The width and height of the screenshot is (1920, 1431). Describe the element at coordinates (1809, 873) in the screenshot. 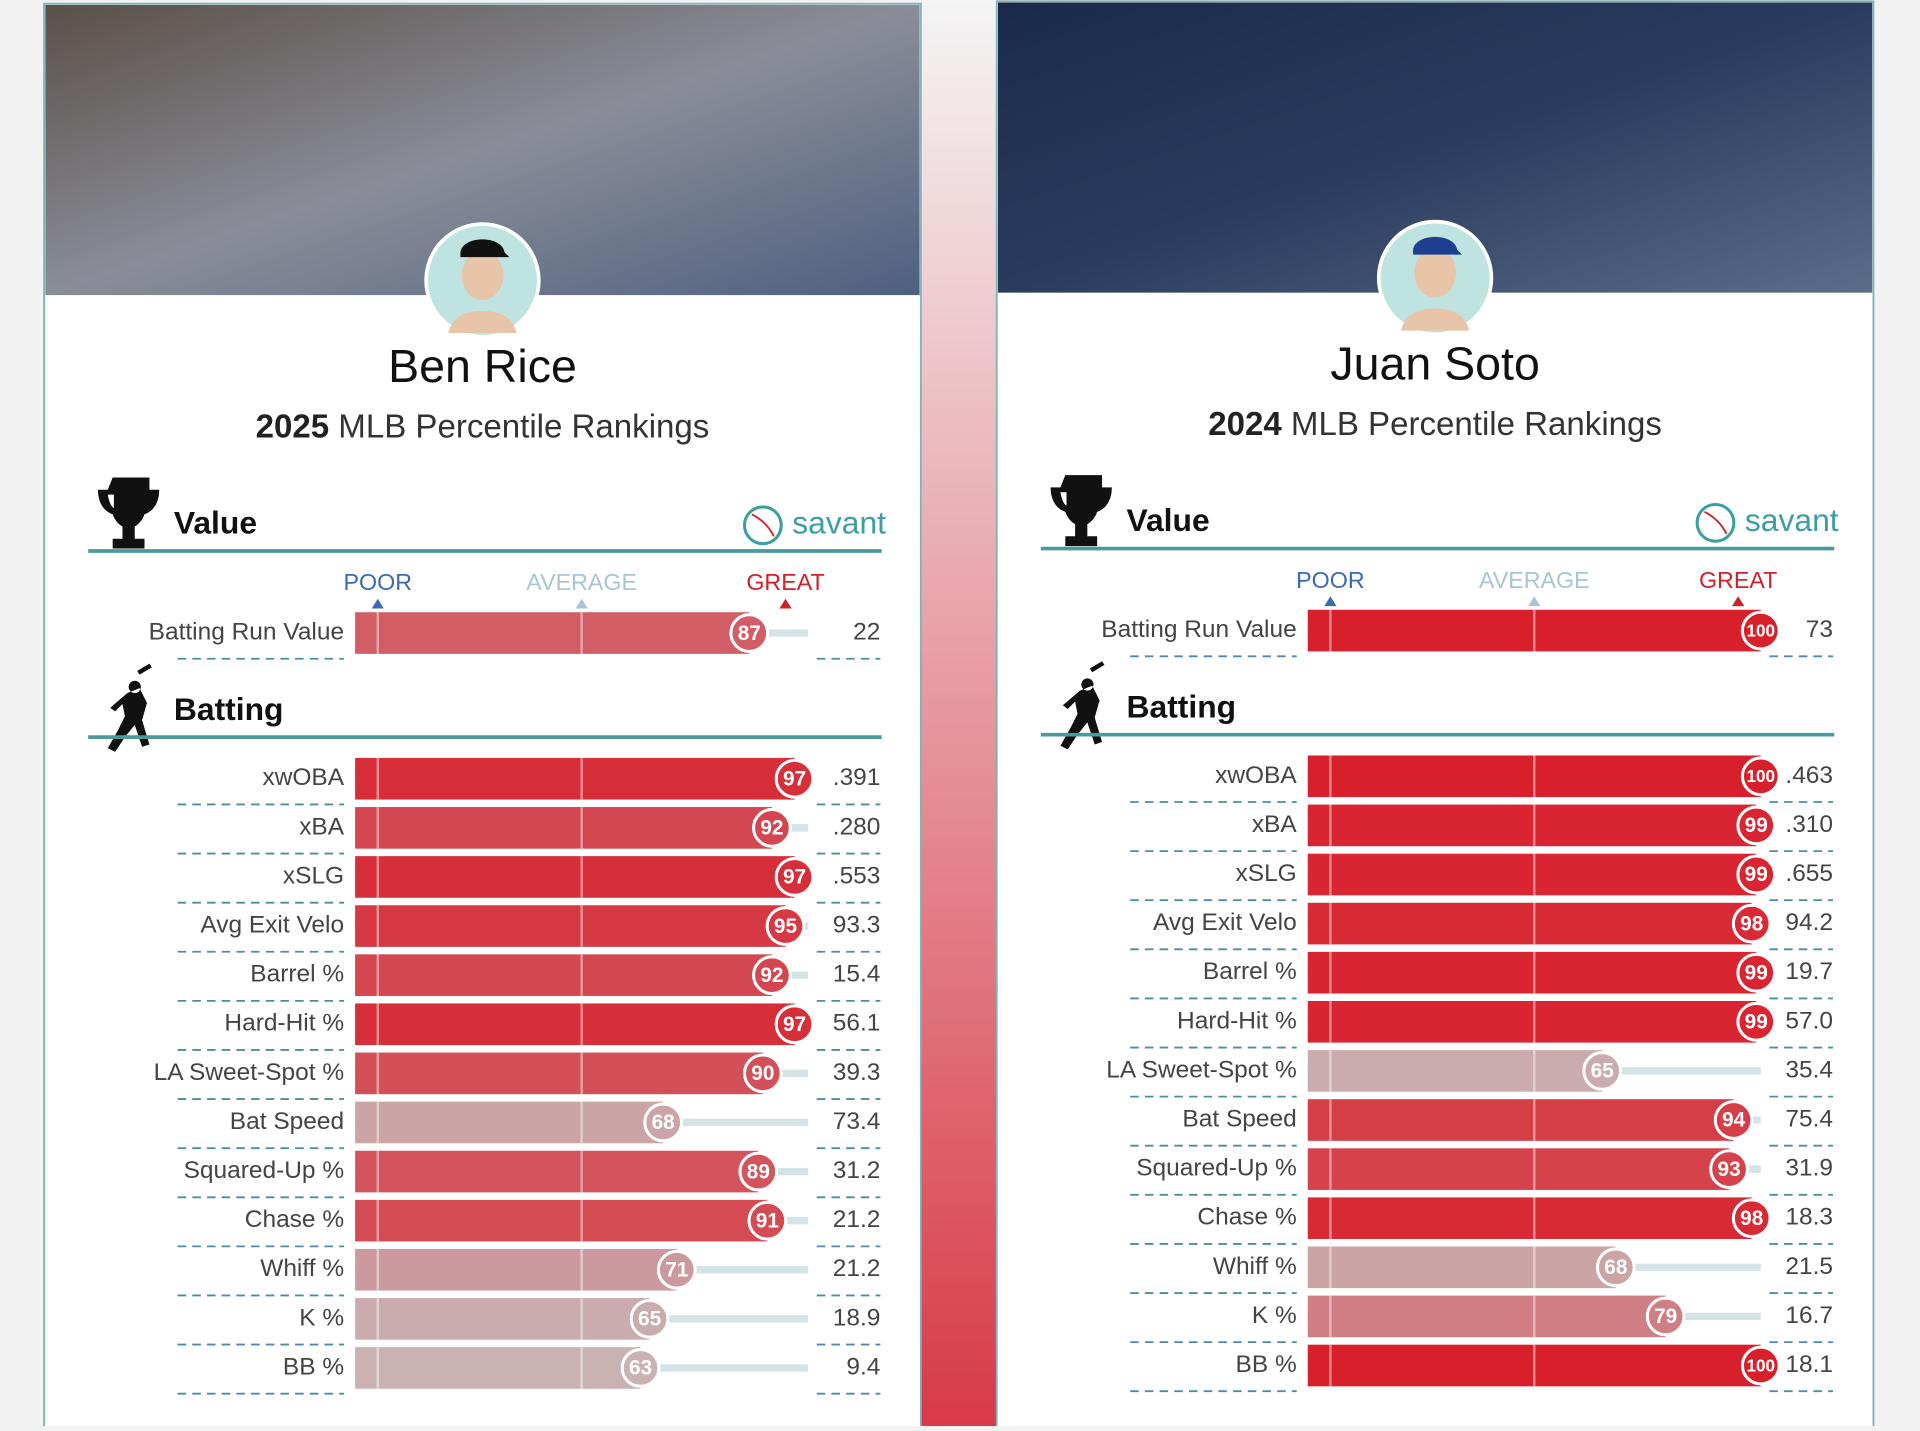

I see `stat-value: .655` at that location.